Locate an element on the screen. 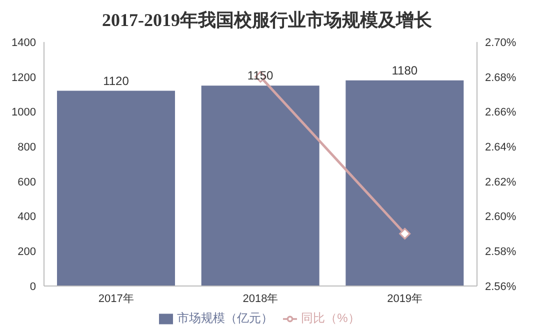 The width and height of the screenshot is (534, 335). y-tick-label: 1200 is located at coordinates (24, 78).